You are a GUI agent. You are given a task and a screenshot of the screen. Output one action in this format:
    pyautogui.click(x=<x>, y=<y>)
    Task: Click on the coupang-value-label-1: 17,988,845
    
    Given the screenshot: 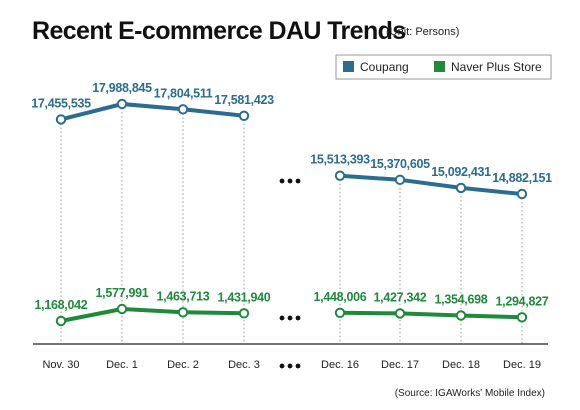 What is the action you would take?
    pyautogui.click(x=122, y=88)
    